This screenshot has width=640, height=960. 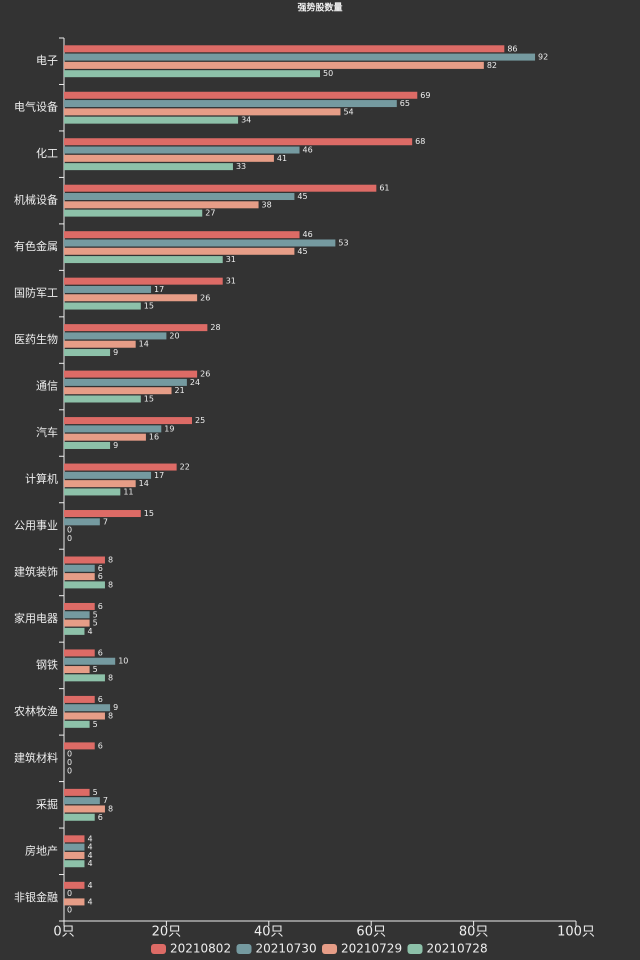 I want to click on data-label: 68, so click(x=420, y=141).